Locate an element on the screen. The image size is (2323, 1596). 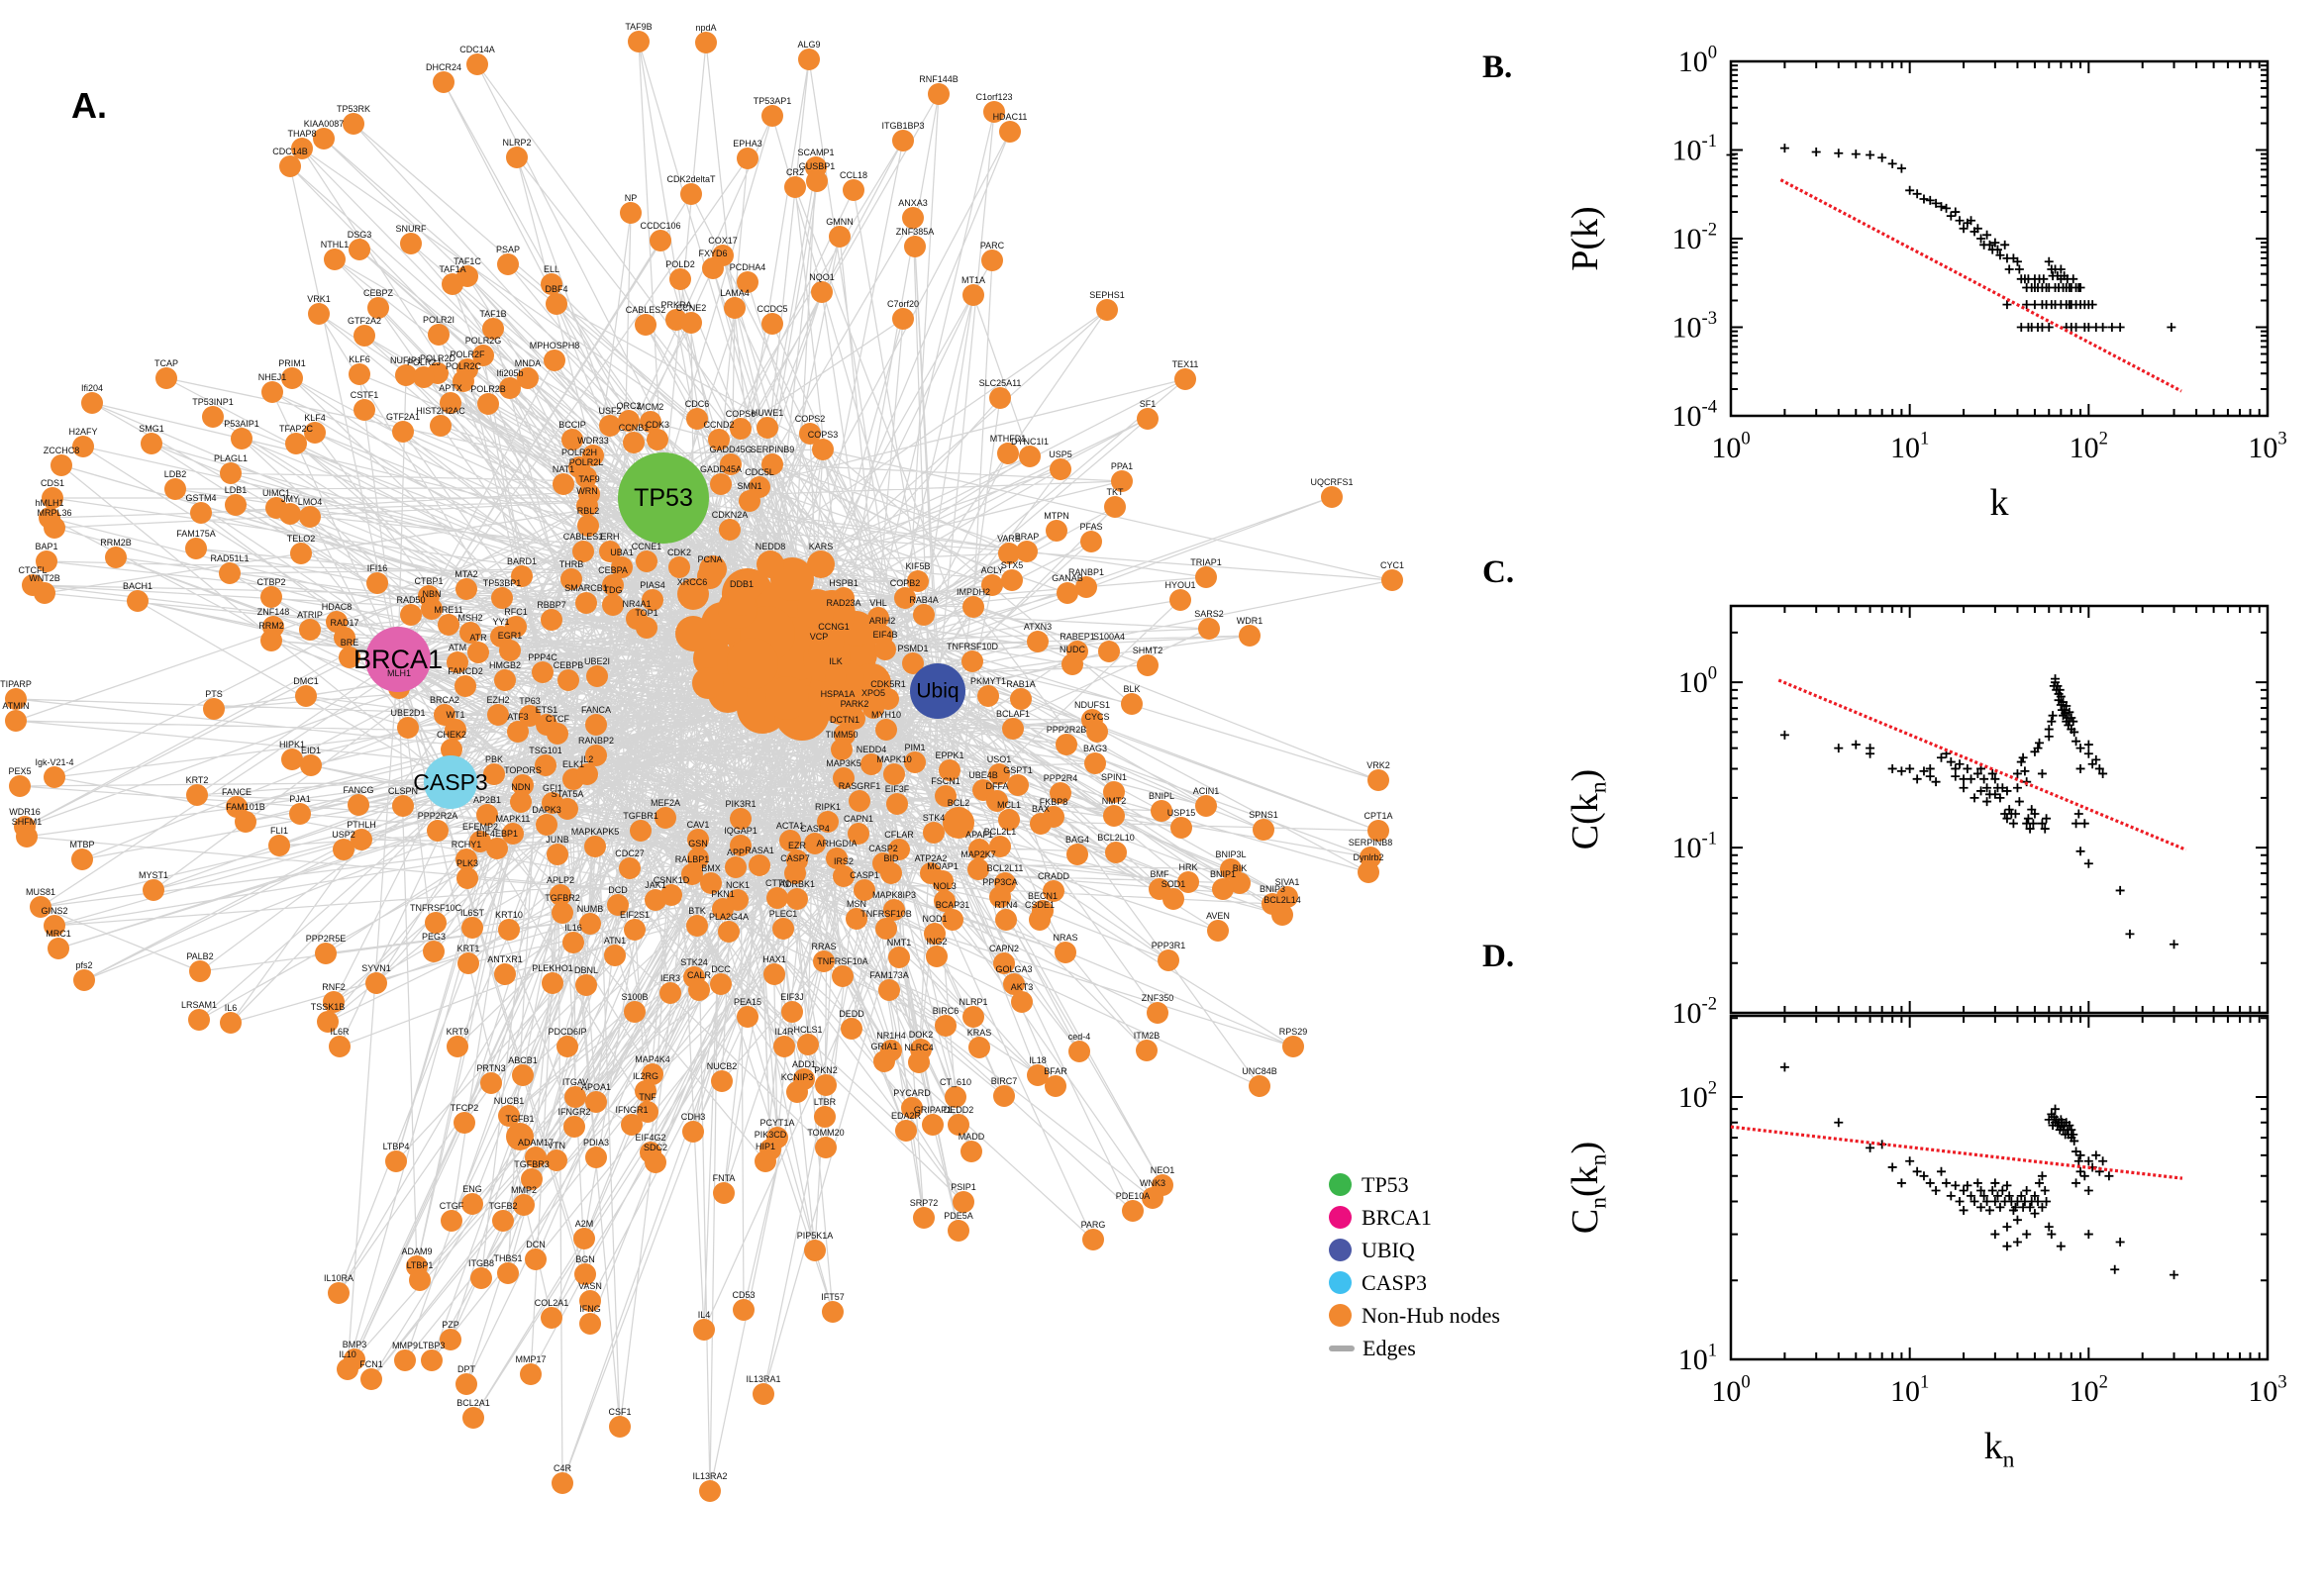
node-label: EIF3F is located at coordinates (897, 789).